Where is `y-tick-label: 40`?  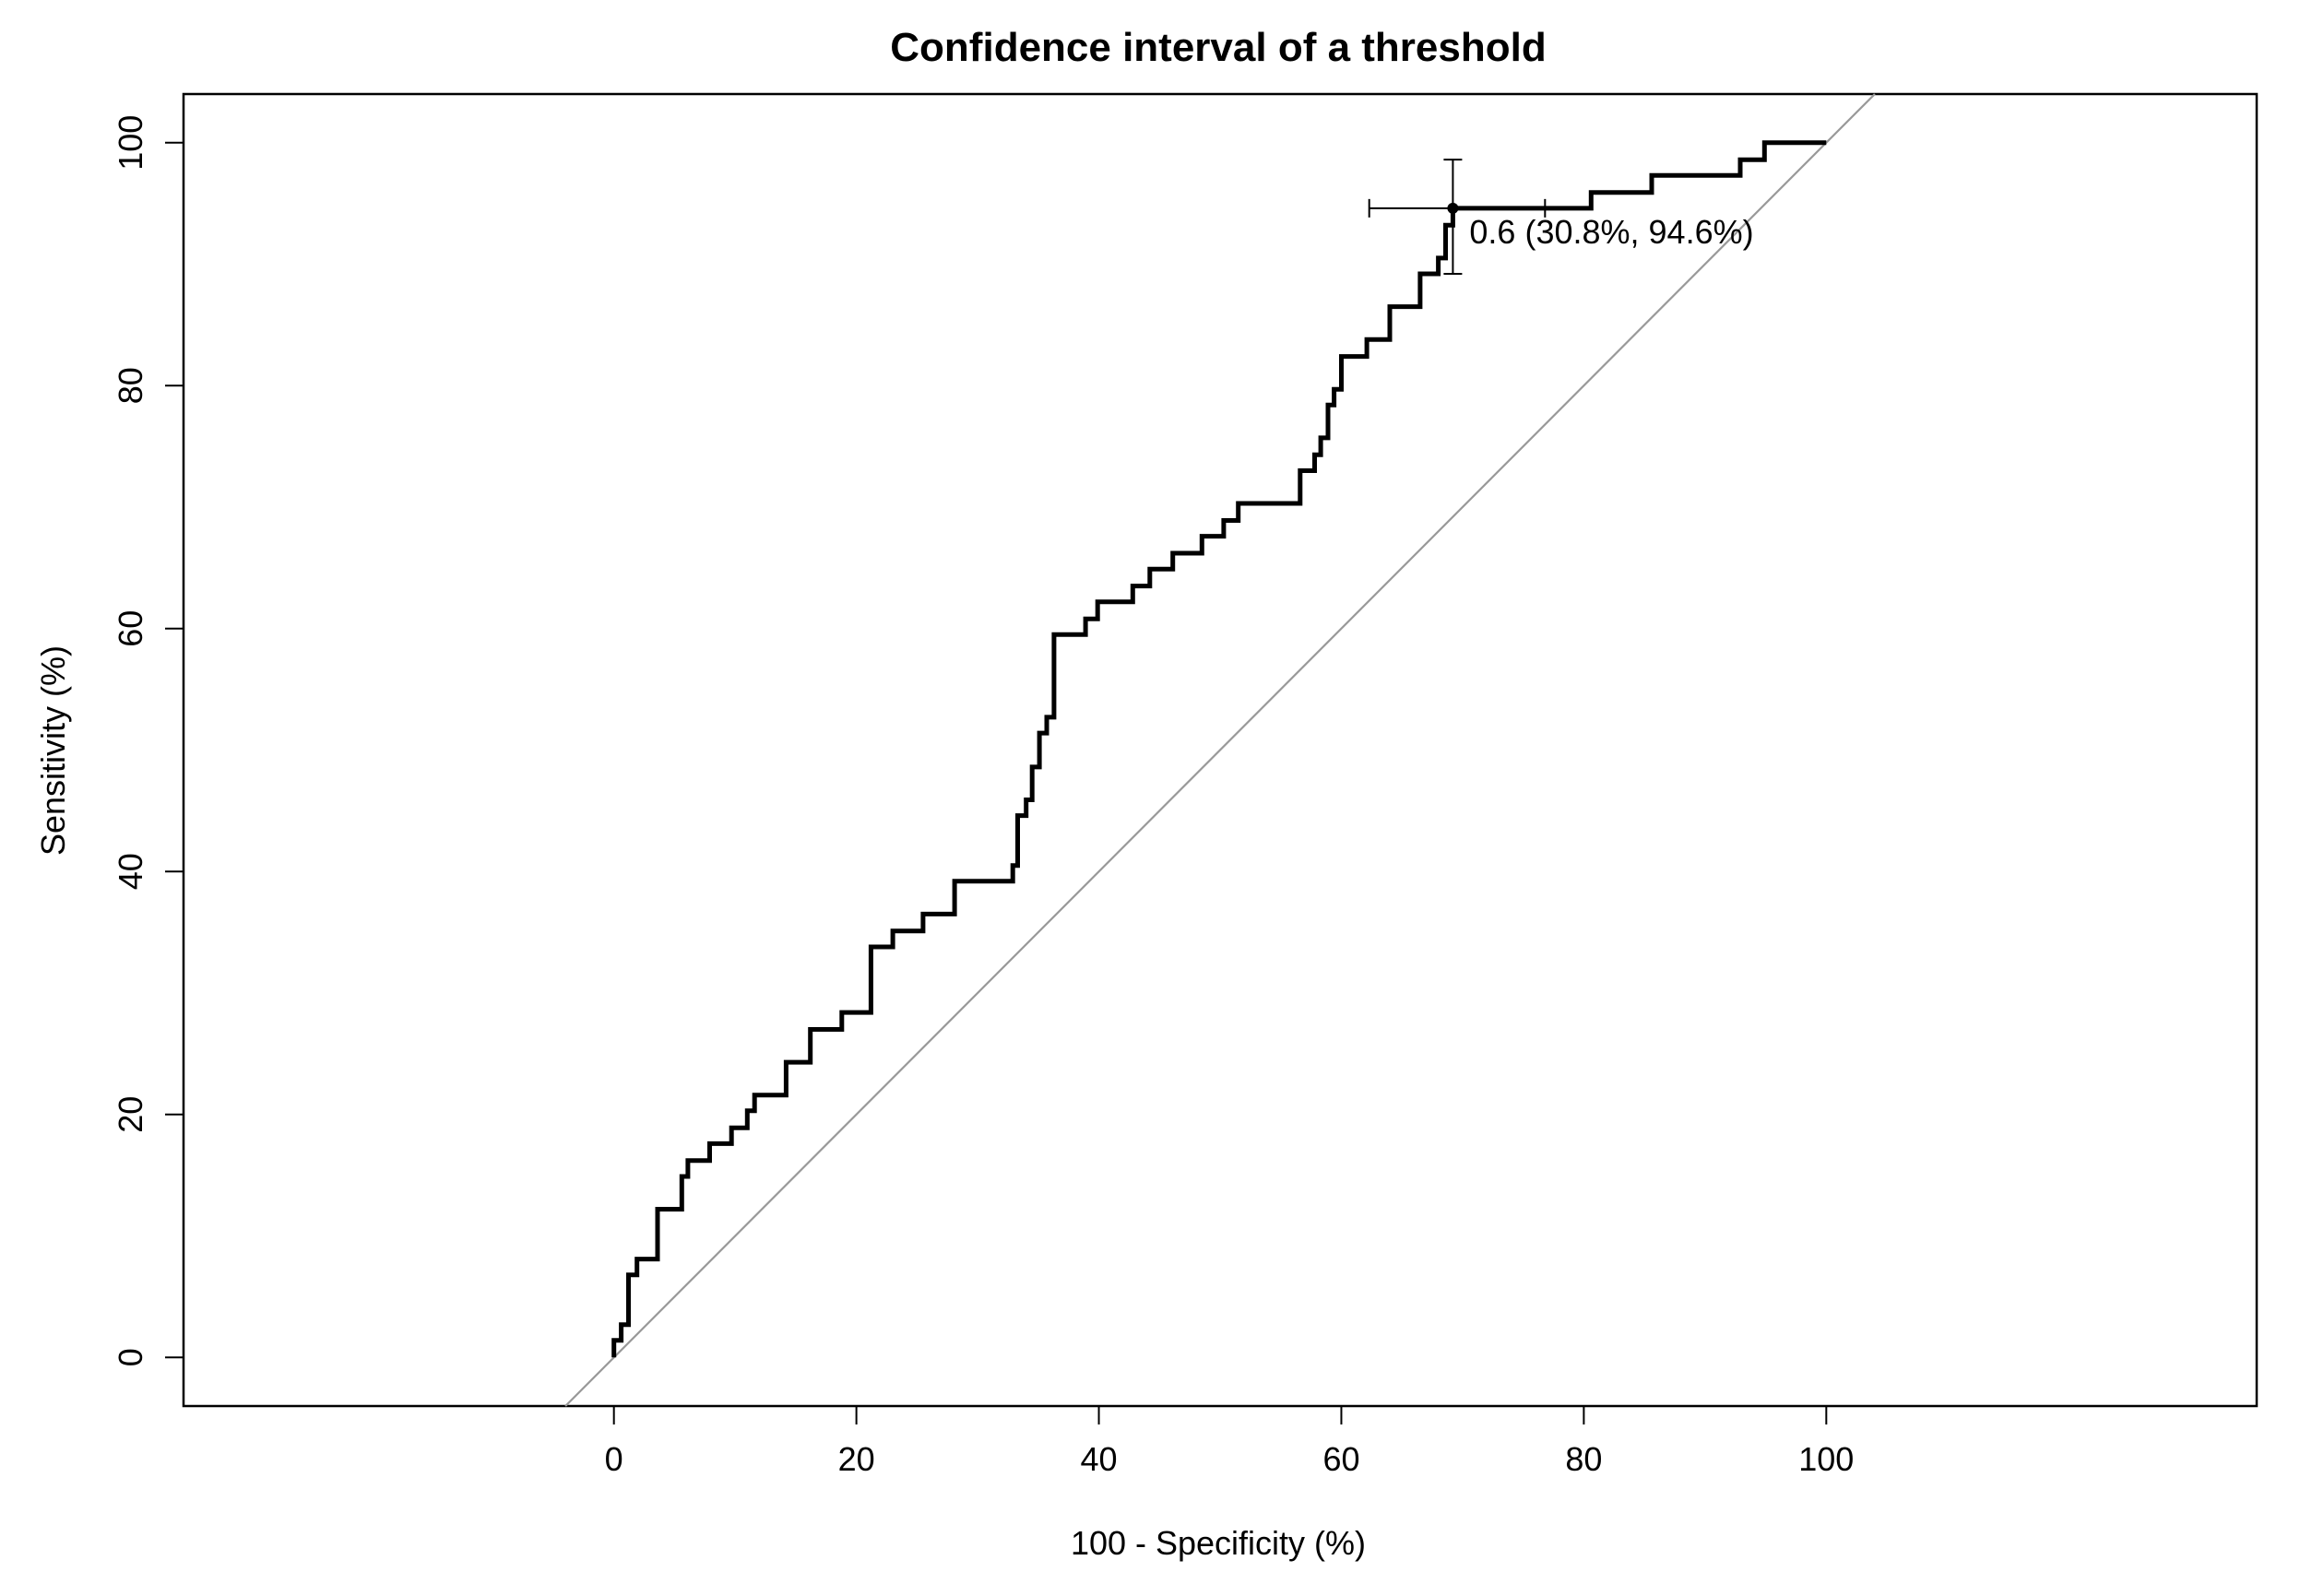 y-tick-label: 40 is located at coordinates (130, 871).